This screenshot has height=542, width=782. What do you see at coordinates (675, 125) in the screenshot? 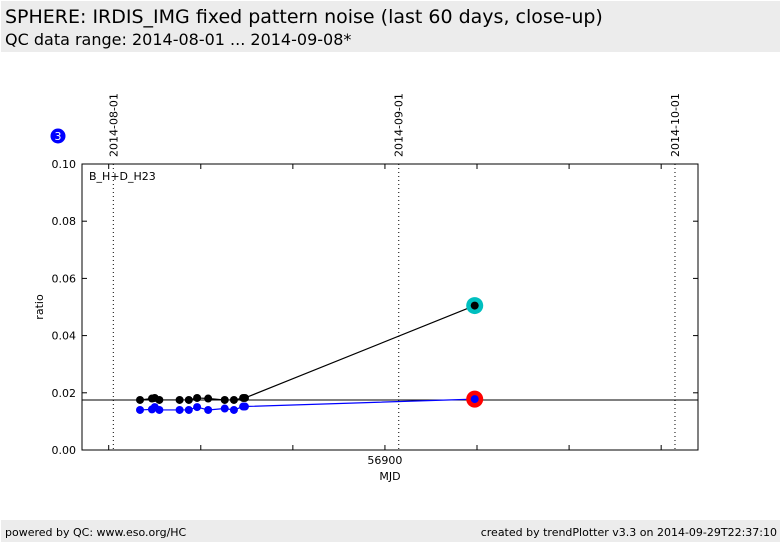
I see `date-marker-label: 2014-10-01` at bounding box center [675, 125].